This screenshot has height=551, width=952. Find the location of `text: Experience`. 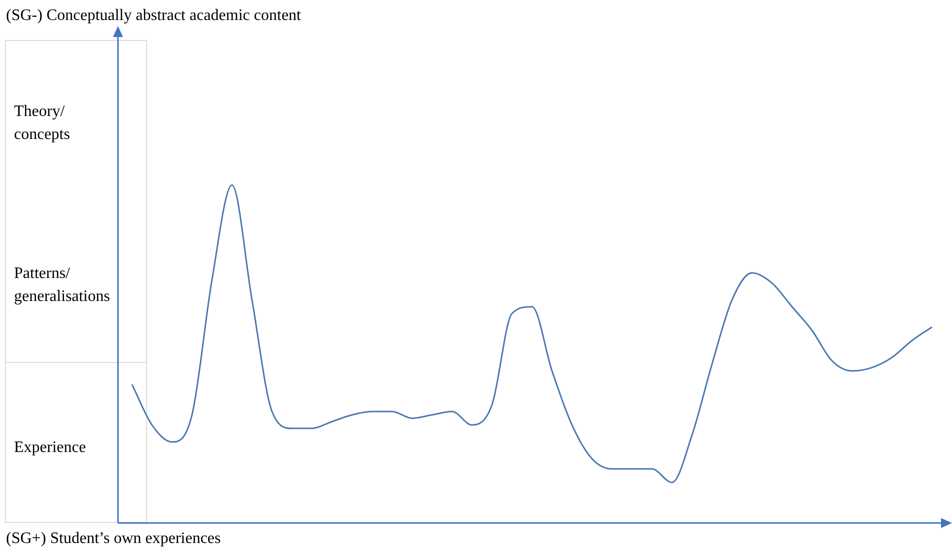

text: Experience is located at coordinates (50, 448).